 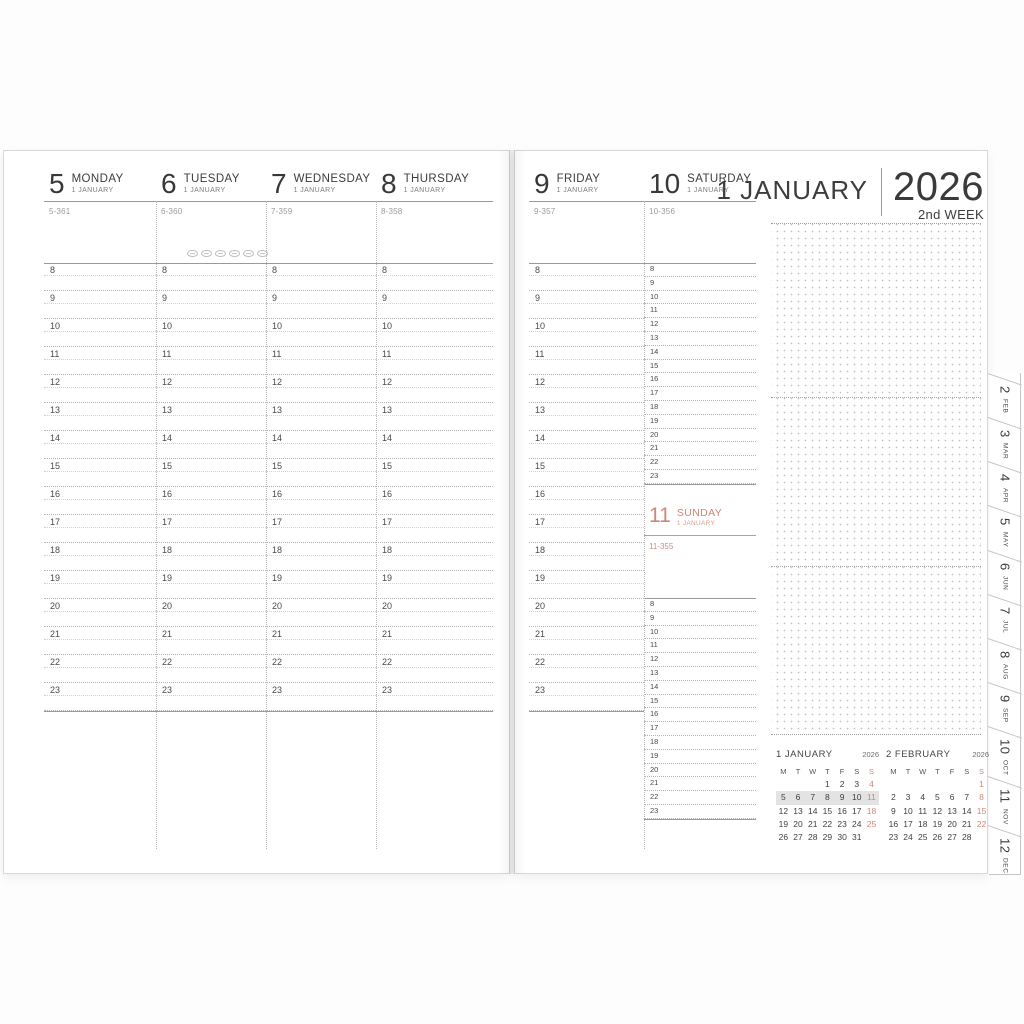 What do you see at coordinates (850, 194) in the screenshot?
I see `week-header: 1 JANUARY 2026 2nd WEEK` at bounding box center [850, 194].